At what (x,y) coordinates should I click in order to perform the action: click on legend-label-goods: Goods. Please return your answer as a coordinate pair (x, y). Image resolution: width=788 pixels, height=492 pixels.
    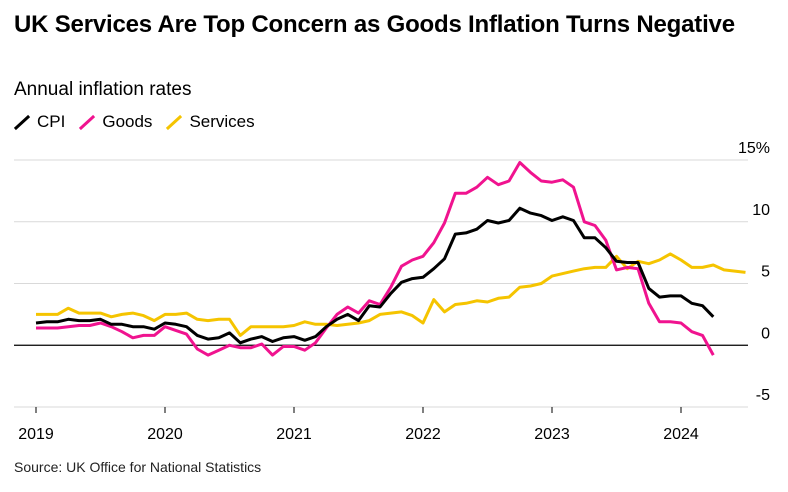
    Looking at the image, I should click on (127, 121).